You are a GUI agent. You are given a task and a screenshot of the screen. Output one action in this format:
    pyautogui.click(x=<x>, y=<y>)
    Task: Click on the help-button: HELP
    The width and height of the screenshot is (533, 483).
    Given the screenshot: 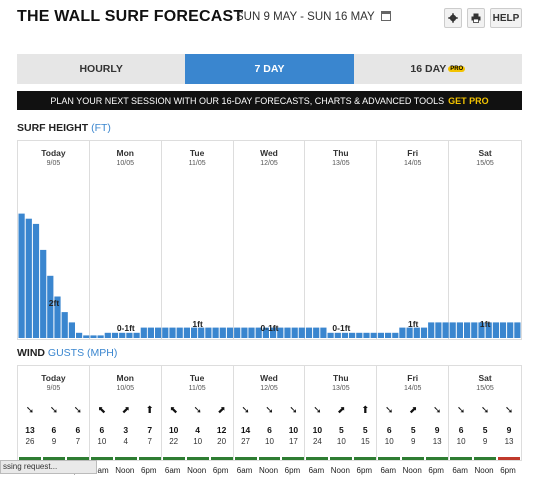 What is the action you would take?
    pyautogui.click(x=506, y=18)
    